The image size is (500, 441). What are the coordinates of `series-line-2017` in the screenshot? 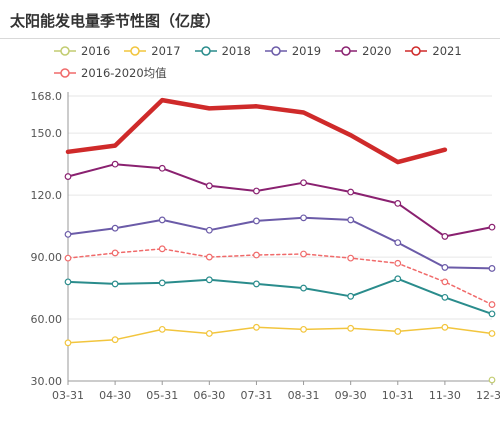 It's located at (280, 335).